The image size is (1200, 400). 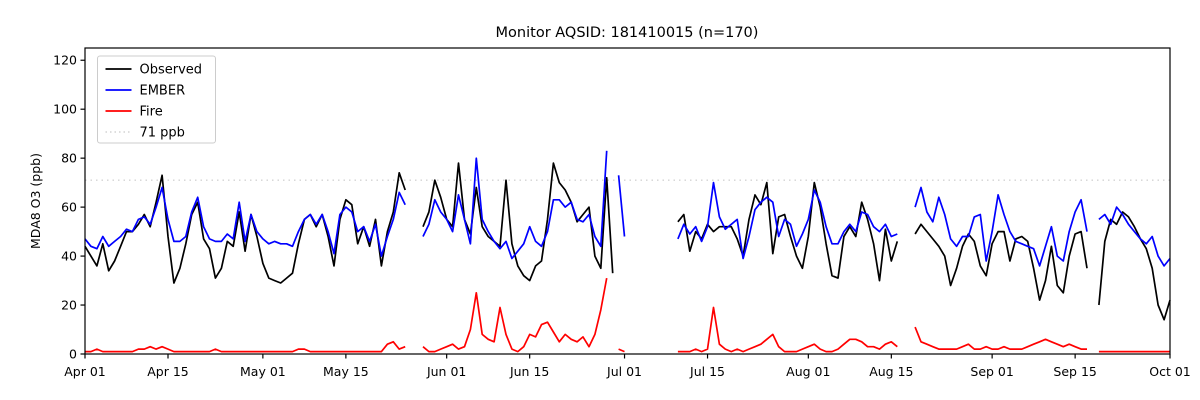 What do you see at coordinates (446, 371) in the screenshot?
I see `x-tick-label: Jun 01` at bounding box center [446, 371].